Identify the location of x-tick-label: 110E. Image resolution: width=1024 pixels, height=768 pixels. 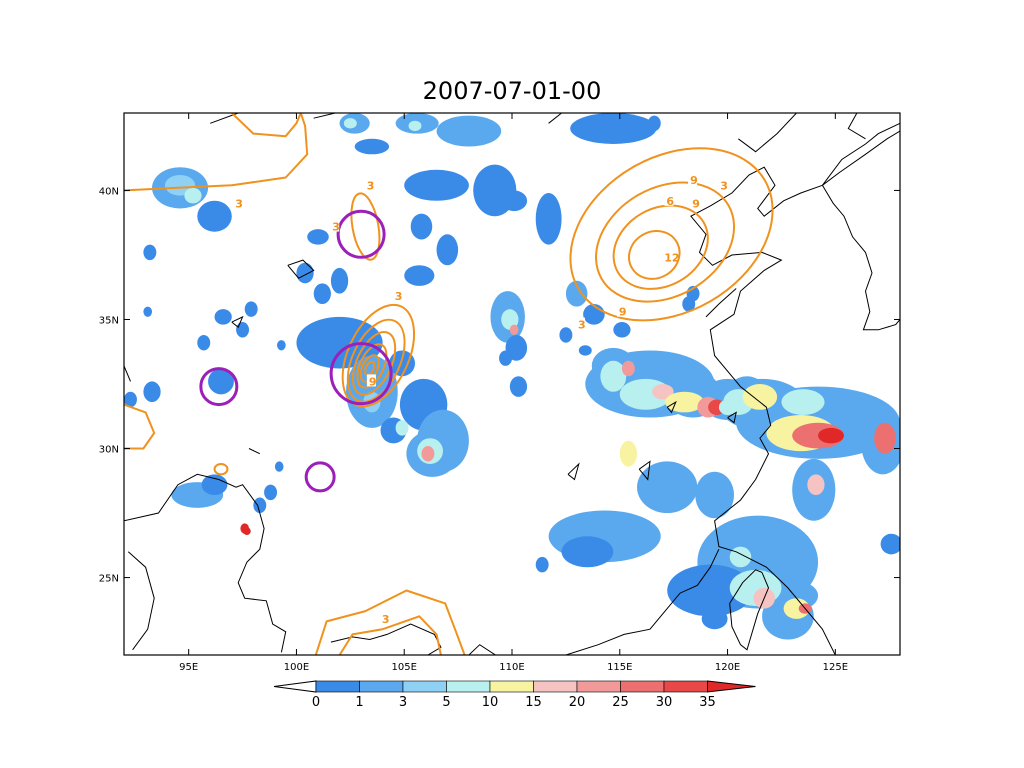
(511, 667).